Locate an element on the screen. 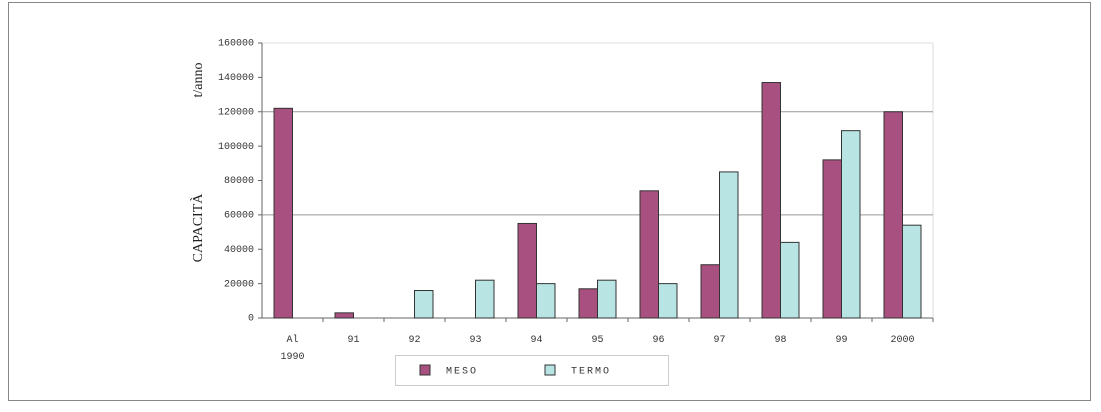  y-tick-label: 0 is located at coordinates (251, 319).